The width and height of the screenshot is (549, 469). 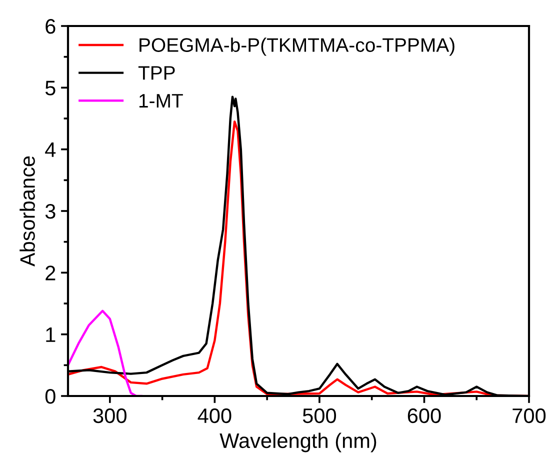 What do you see at coordinates (424, 416) in the screenshot?
I see `x-tick-label: 600` at bounding box center [424, 416].